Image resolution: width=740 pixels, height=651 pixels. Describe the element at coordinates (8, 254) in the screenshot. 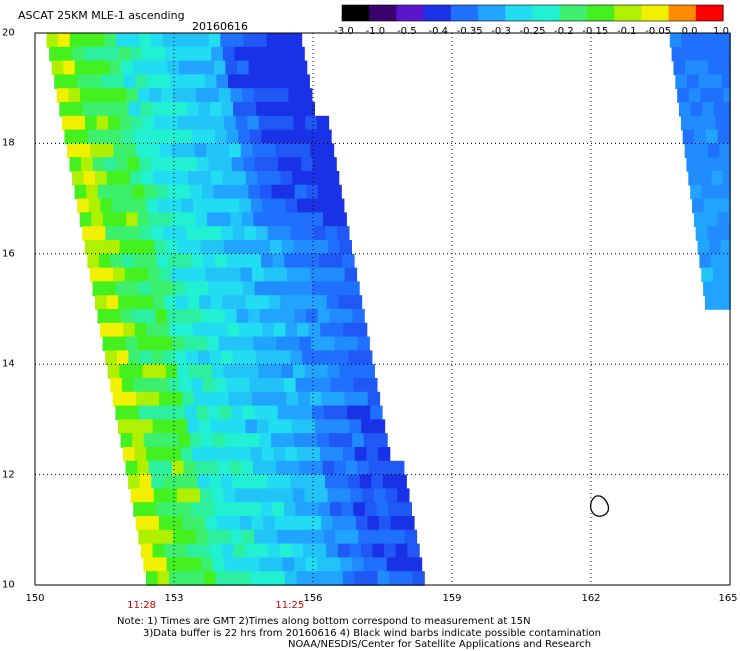

I see `lat-tick-label: 16` at that location.